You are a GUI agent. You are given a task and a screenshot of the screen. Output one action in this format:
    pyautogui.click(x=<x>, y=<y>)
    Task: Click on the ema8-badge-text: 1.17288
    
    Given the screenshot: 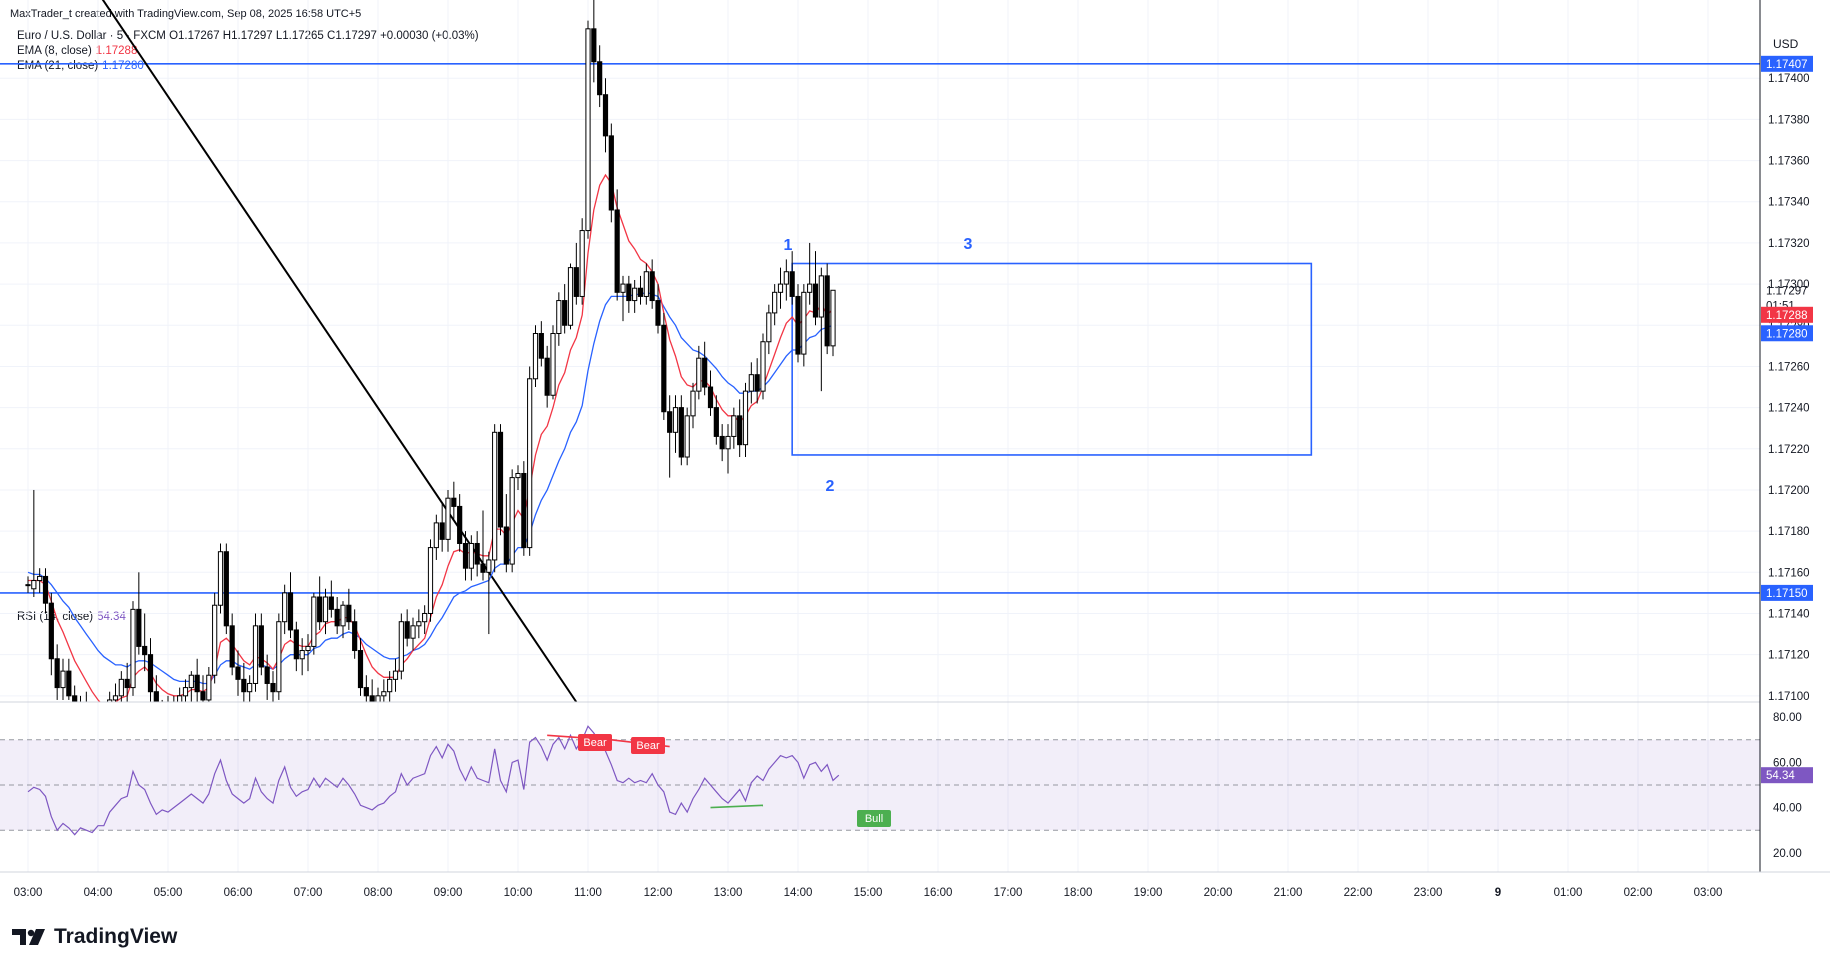 What is the action you would take?
    pyautogui.click(x=1787, y=316)
    